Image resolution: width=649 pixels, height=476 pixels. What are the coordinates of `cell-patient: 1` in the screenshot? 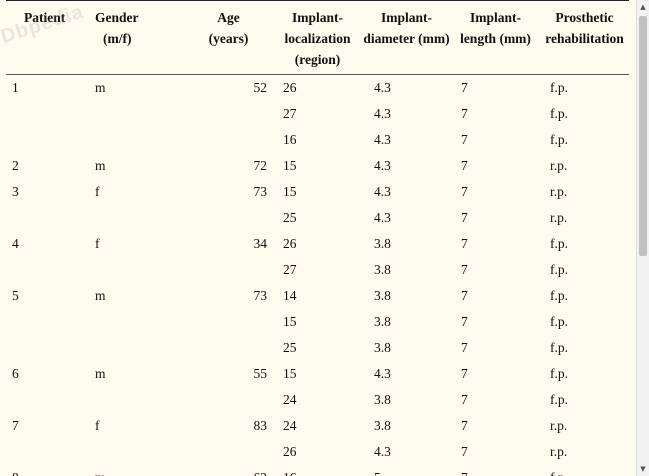 It's located at (15, 87).